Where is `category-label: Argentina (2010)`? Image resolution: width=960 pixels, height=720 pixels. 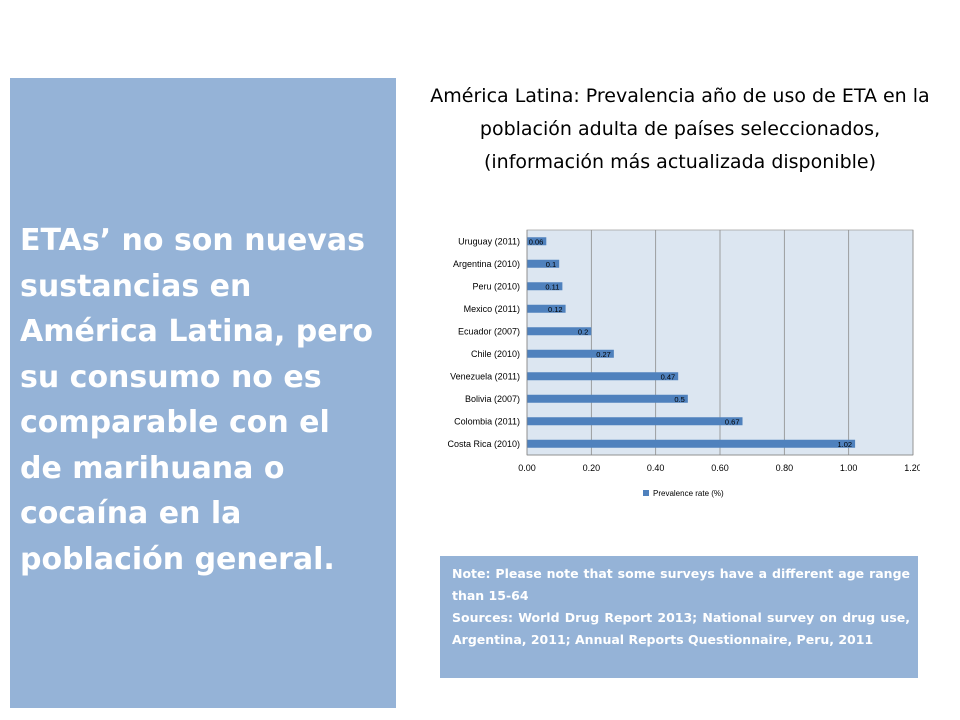
category-label: Argentina (2010) is located at coordinates (486, 264).